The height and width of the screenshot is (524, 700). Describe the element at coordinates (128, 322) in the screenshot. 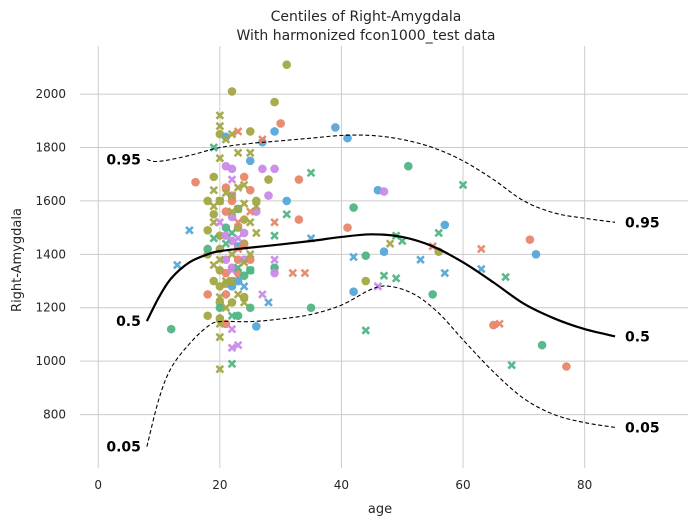

I see `centile-label-left: 0.5` at that location.